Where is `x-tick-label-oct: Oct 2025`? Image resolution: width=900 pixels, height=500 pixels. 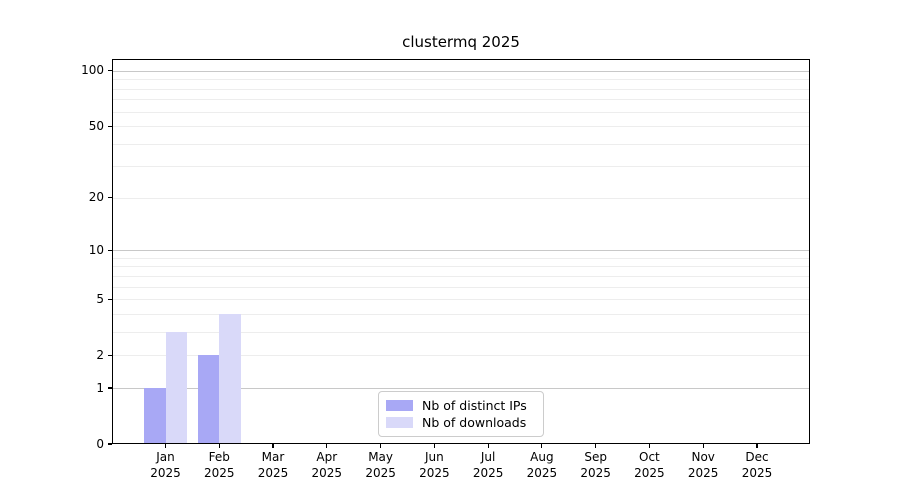
x-tick-label-oct: Oct 2025 is located at coordinates (649, 465).